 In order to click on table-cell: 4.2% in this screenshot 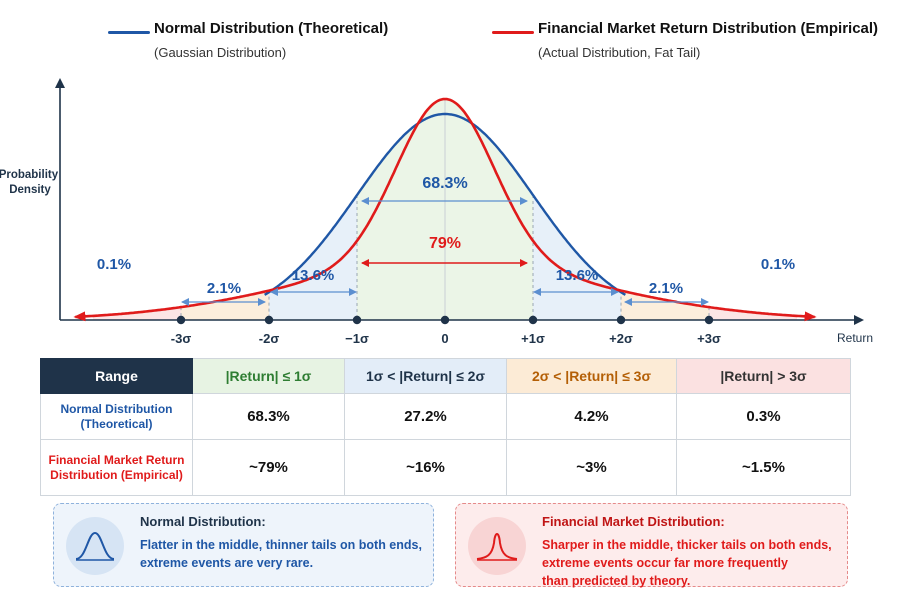, I will do `click(591, 416)`.